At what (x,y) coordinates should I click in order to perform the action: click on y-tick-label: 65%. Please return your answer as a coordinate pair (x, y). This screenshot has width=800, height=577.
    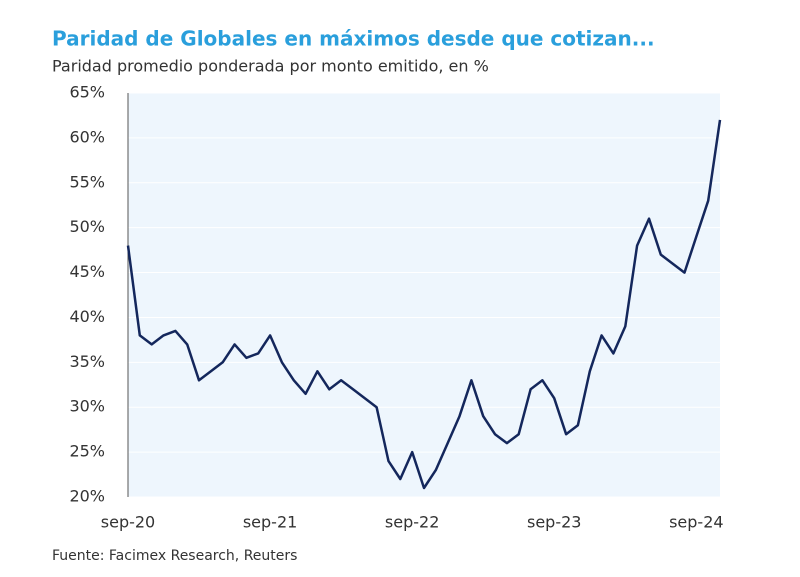
    Looking at the image, I should click on (87, 92).